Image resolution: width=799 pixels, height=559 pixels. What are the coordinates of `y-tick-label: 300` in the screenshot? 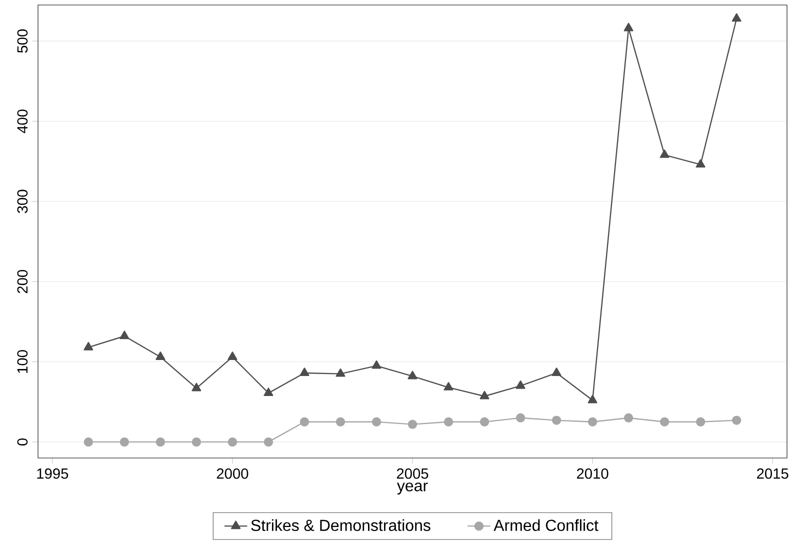 It's located at (22, 202).